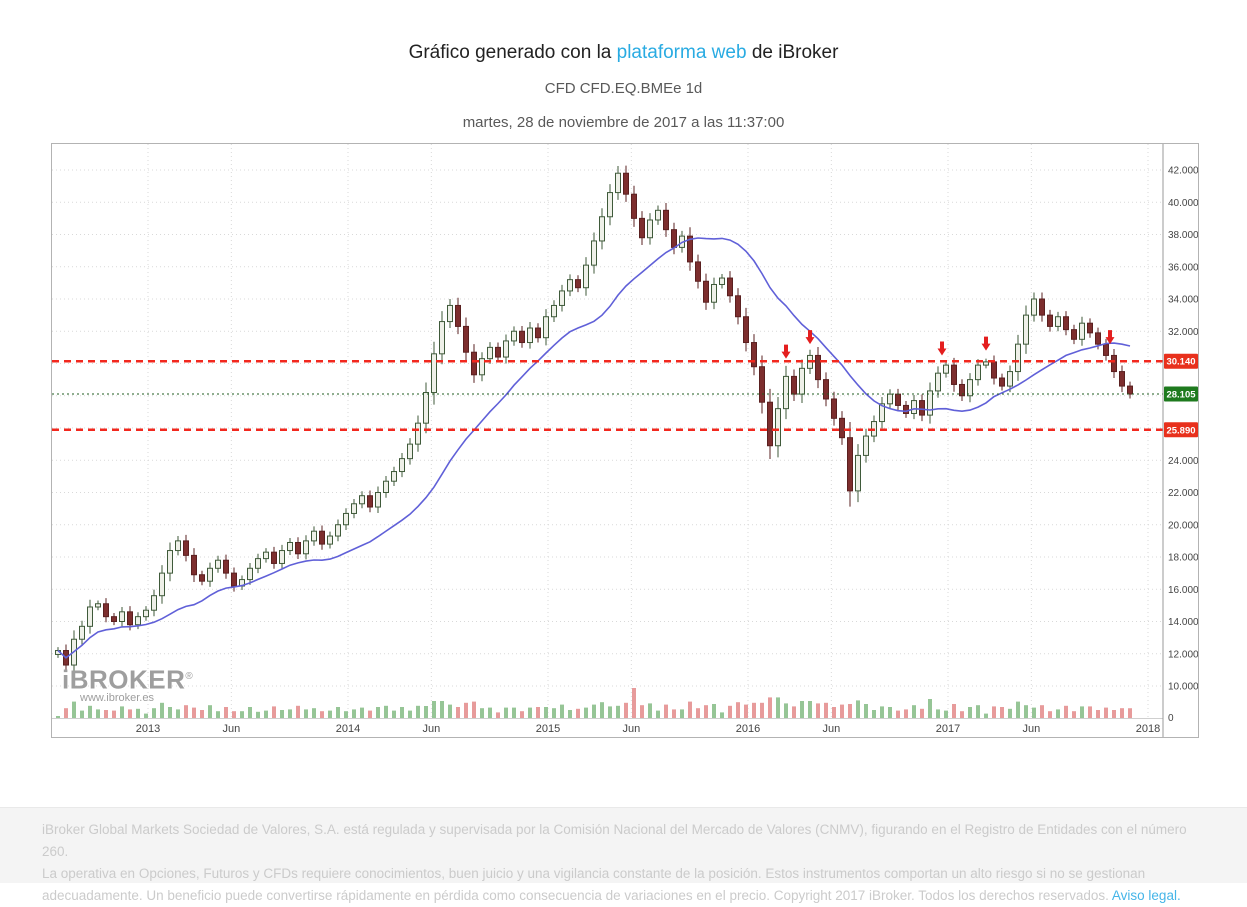 The image size is (1247, 907). I want to click on x-axis-labels: 2013 Jun 2014 Jun 2015 Jun 2016 Jun 2017 Jun 2018, so click(648, 729).